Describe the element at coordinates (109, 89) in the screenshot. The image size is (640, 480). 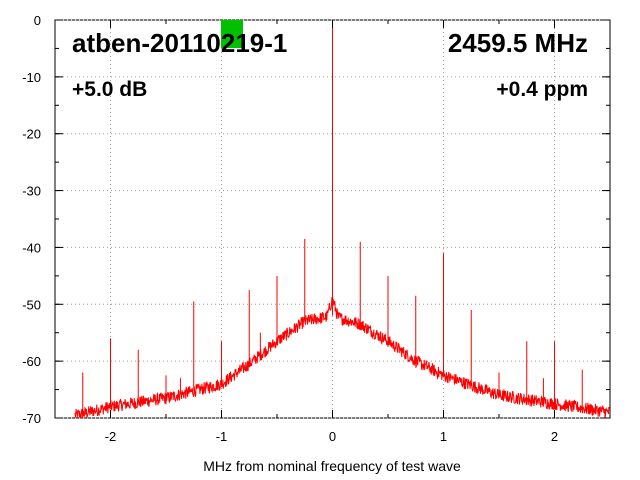
I see `gain-label: +5.0 dB` at that location.